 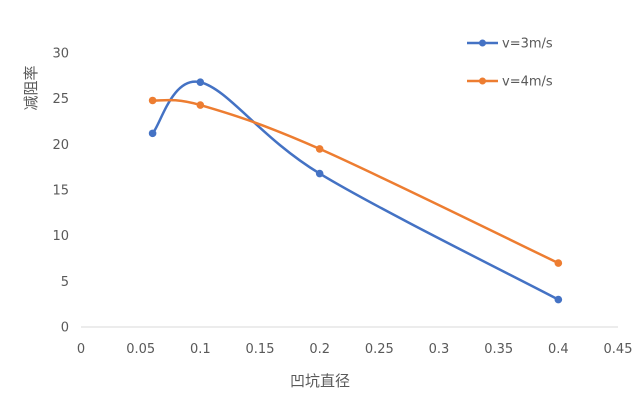 What do you see at coordinates (81, 349) in the screenshot?
I see `x-tick-label: 0` at bounding box center [81, 349].